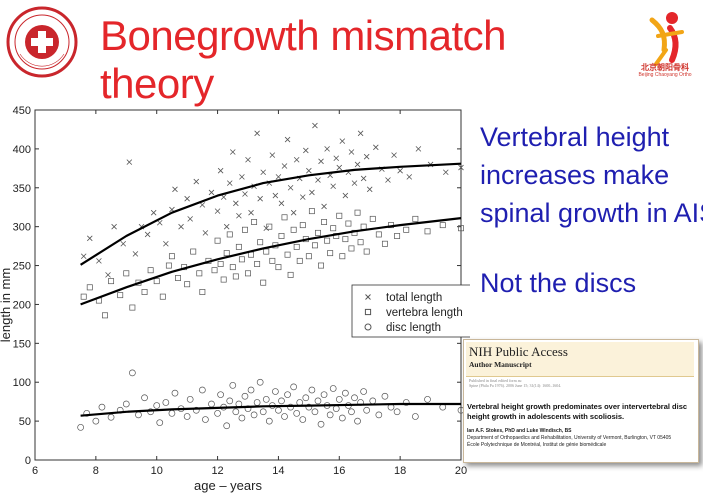 This screenshot has height=498, width=703. Describe the element at coordinates (518, 351) in the screenshot. I see `paper-header-title: NIH Public Access` at that location.